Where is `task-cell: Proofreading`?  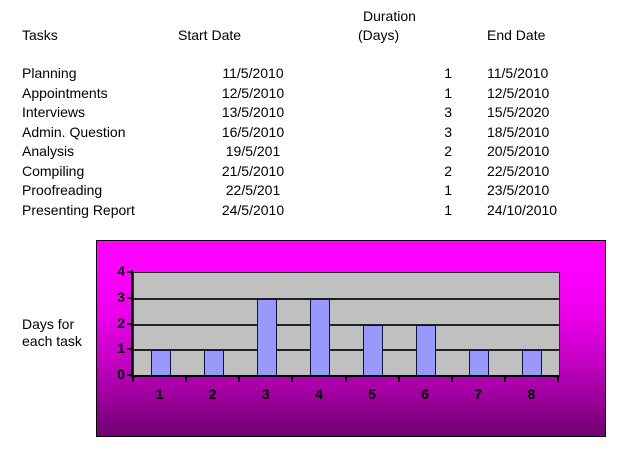
task-cell: Proofreading is located at coordinates (62, 190).